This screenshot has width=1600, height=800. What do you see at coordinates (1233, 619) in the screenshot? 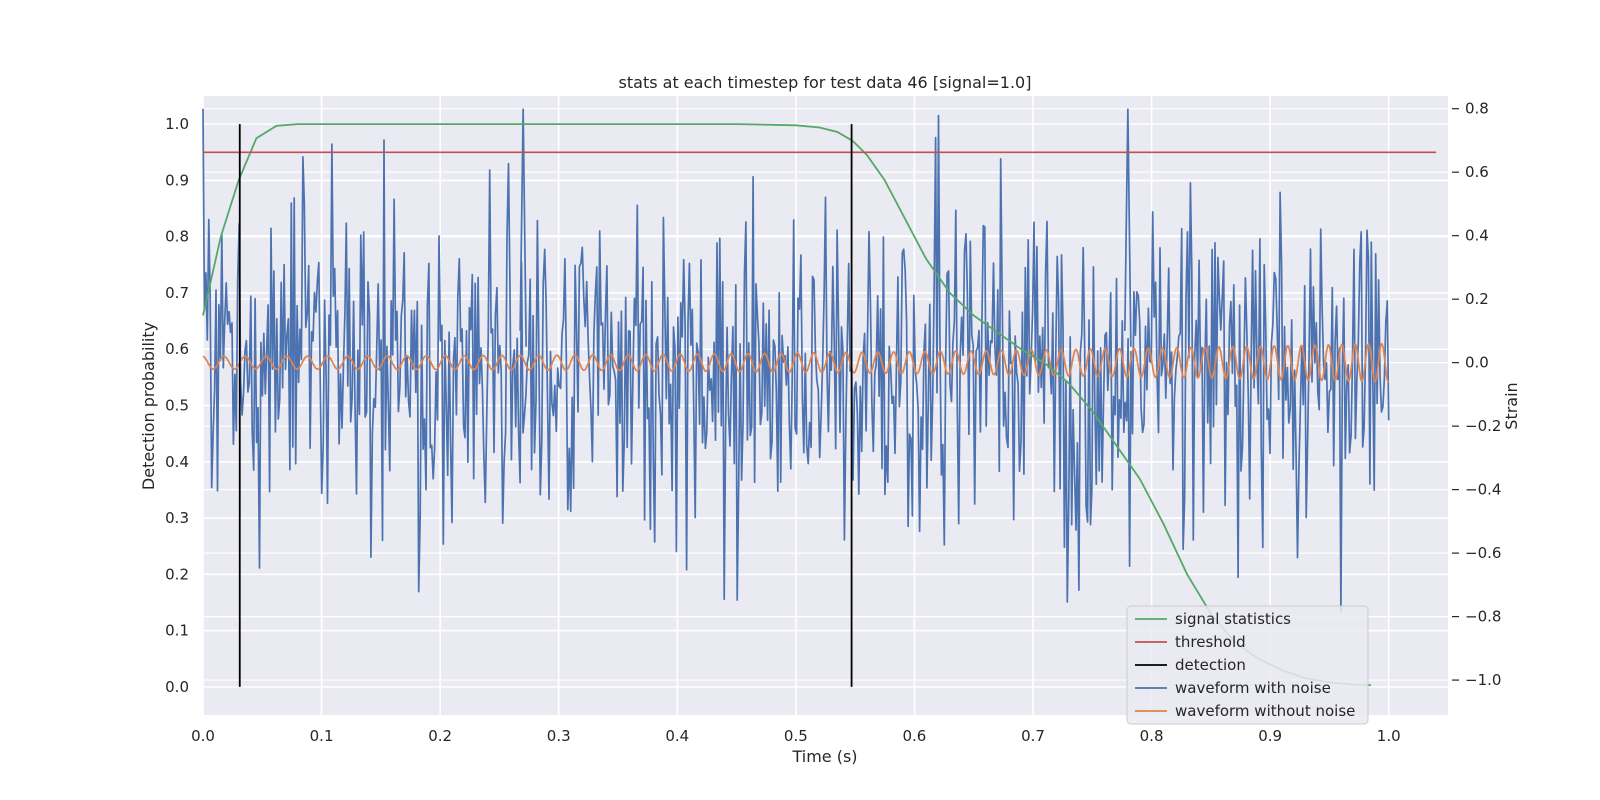
I see `legend-label: signal statistics` at bounding box center [1233, 619].